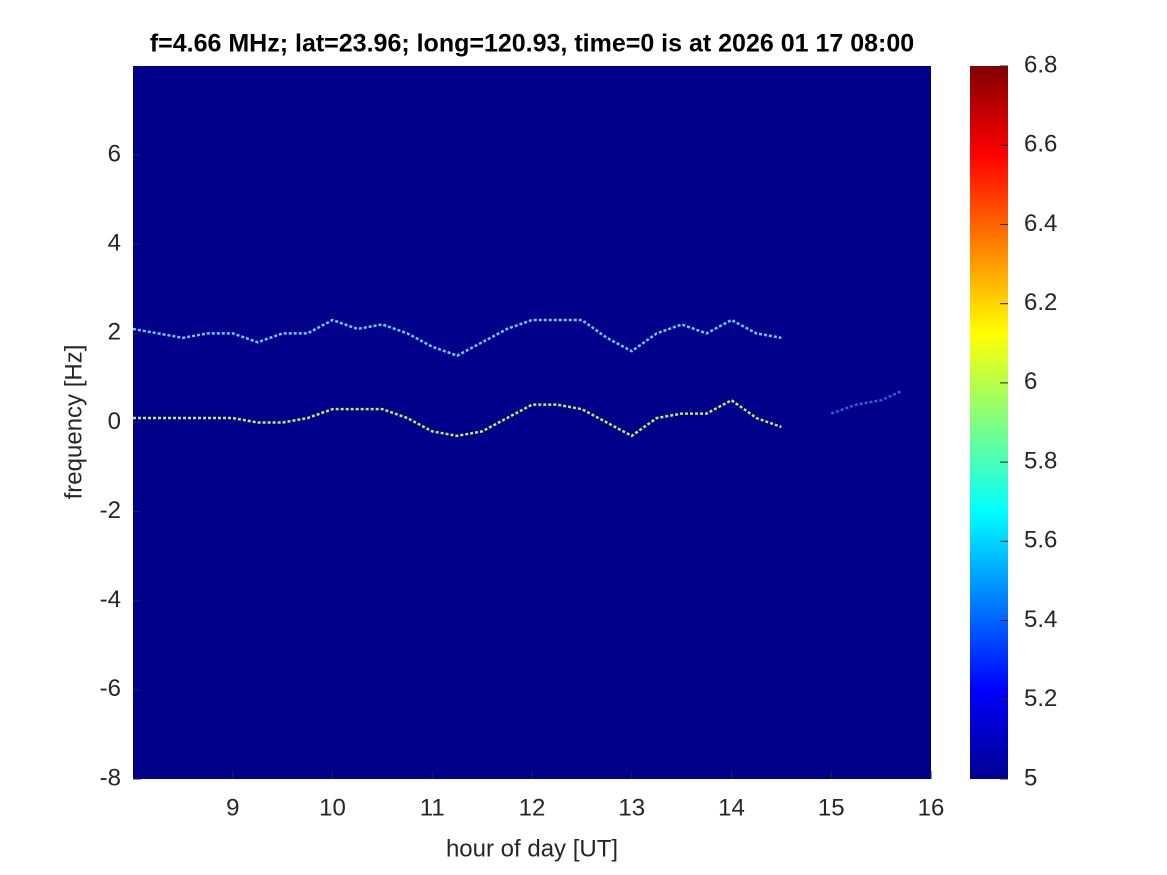 The width and height of the screenshot is (1167, 875). What do you see at coordinates (831, 807) in the screenshot?
I see `x-tick-label: 15` at bounding box center [831, 807].